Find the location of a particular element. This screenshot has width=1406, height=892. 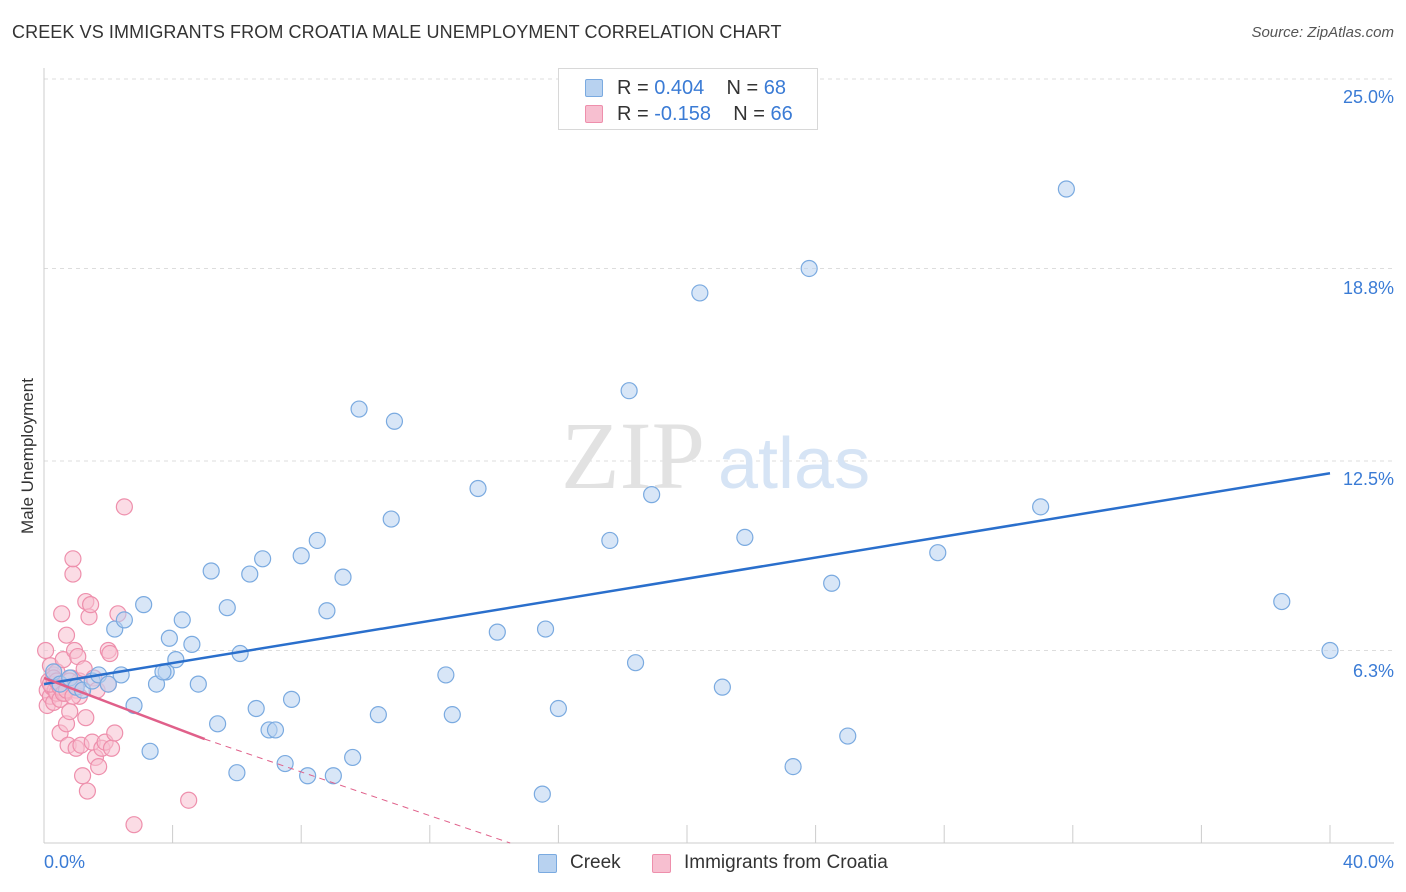

watermark: ZIP atlas is located at coordinates (715, 455).